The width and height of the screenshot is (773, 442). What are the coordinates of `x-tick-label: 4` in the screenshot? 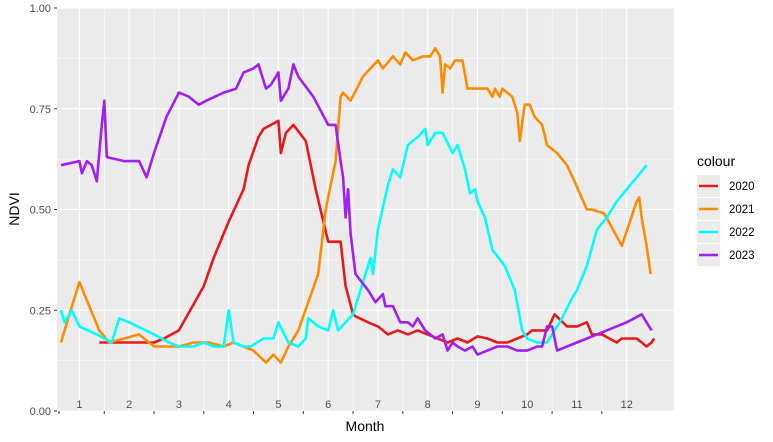 It's located at (229, 405).